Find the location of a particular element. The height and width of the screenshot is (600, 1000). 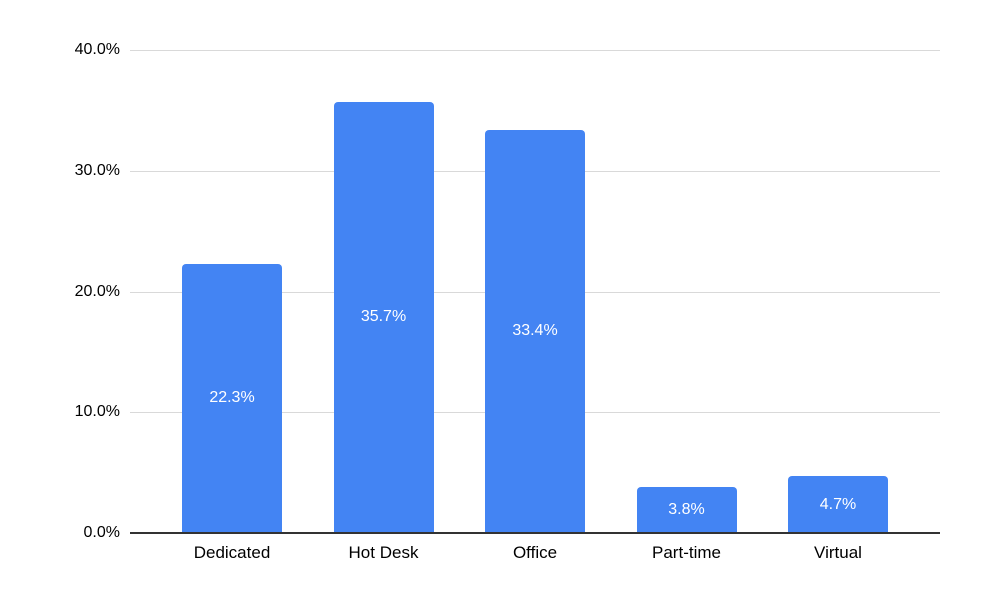

y-tick-label: 0.0% is located at coordinates (101, 532).